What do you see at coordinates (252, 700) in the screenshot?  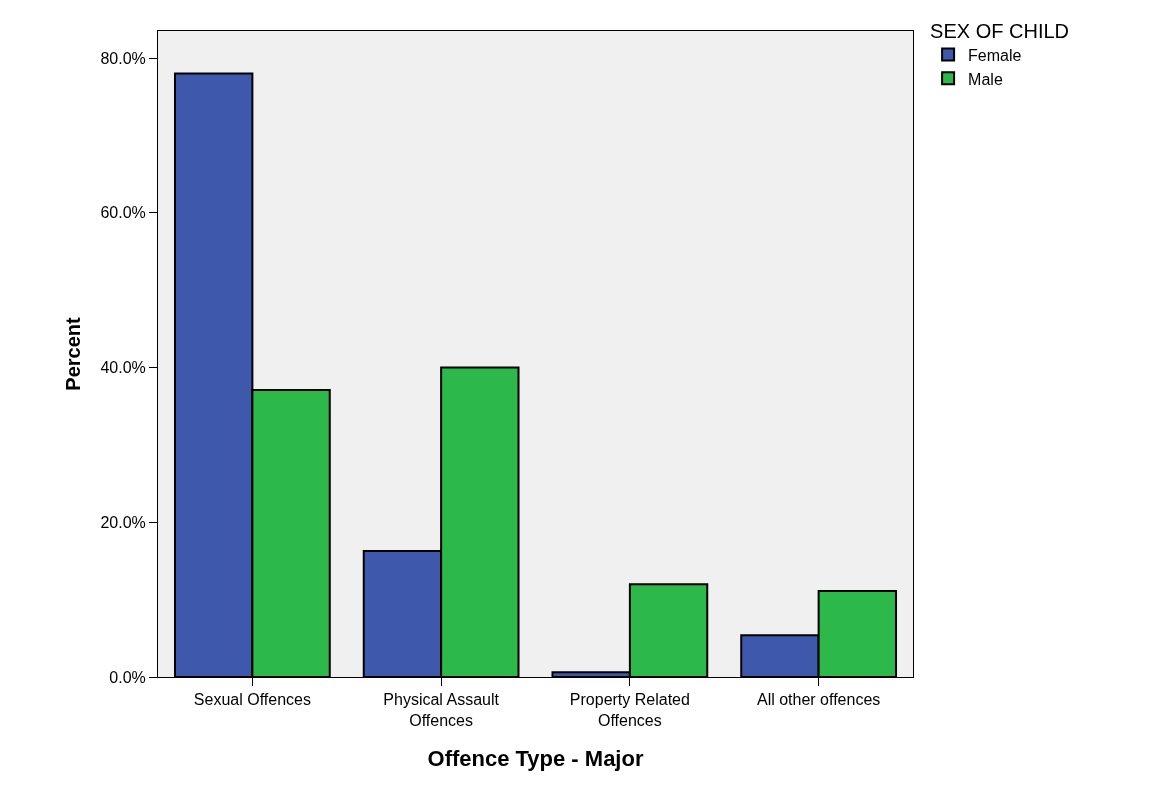 I see `x-tick-label: Sexual Offences` at bounding box center [252, 700].